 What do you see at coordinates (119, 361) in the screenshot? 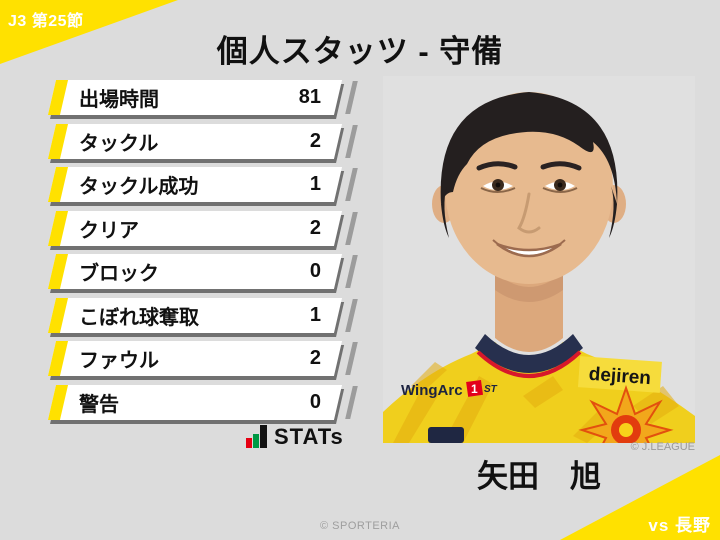
I see `stat-label: ファウル` at bounding box center [119, 361].